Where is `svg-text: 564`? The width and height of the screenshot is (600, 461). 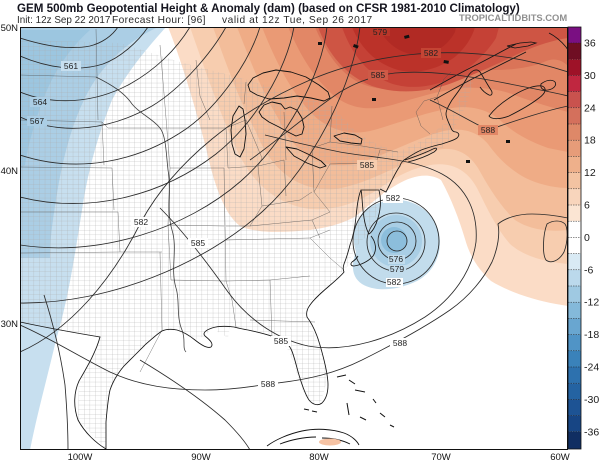 svg-text: 564 is located at coordinates (40, 102).